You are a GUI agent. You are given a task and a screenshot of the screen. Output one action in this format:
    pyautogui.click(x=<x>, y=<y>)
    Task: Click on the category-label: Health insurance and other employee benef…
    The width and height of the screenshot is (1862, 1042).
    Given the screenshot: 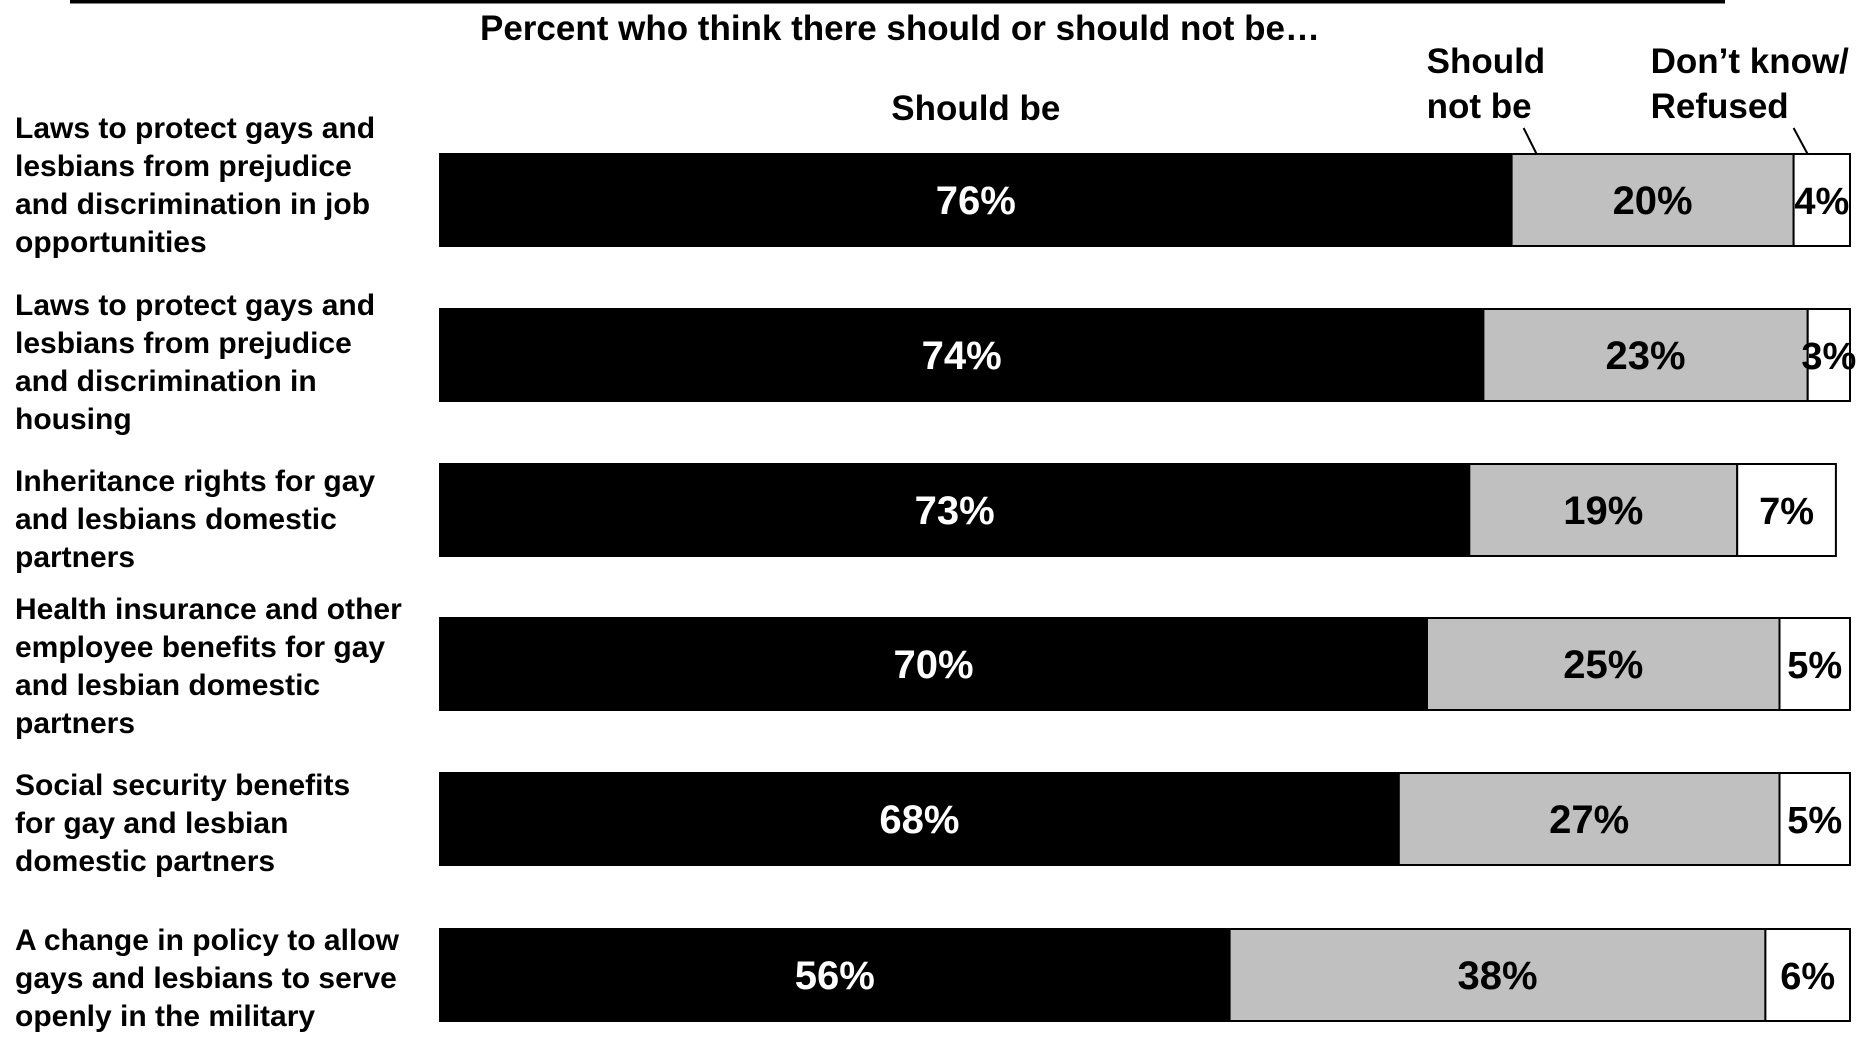 What is the action you would take?
    pyautogui.click(x=208, y=666)
    